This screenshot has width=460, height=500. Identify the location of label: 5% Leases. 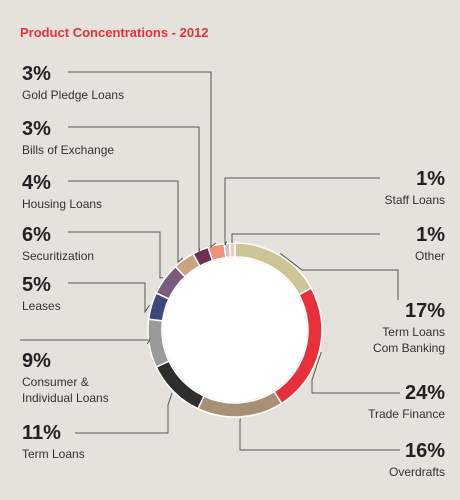
(92, 294).